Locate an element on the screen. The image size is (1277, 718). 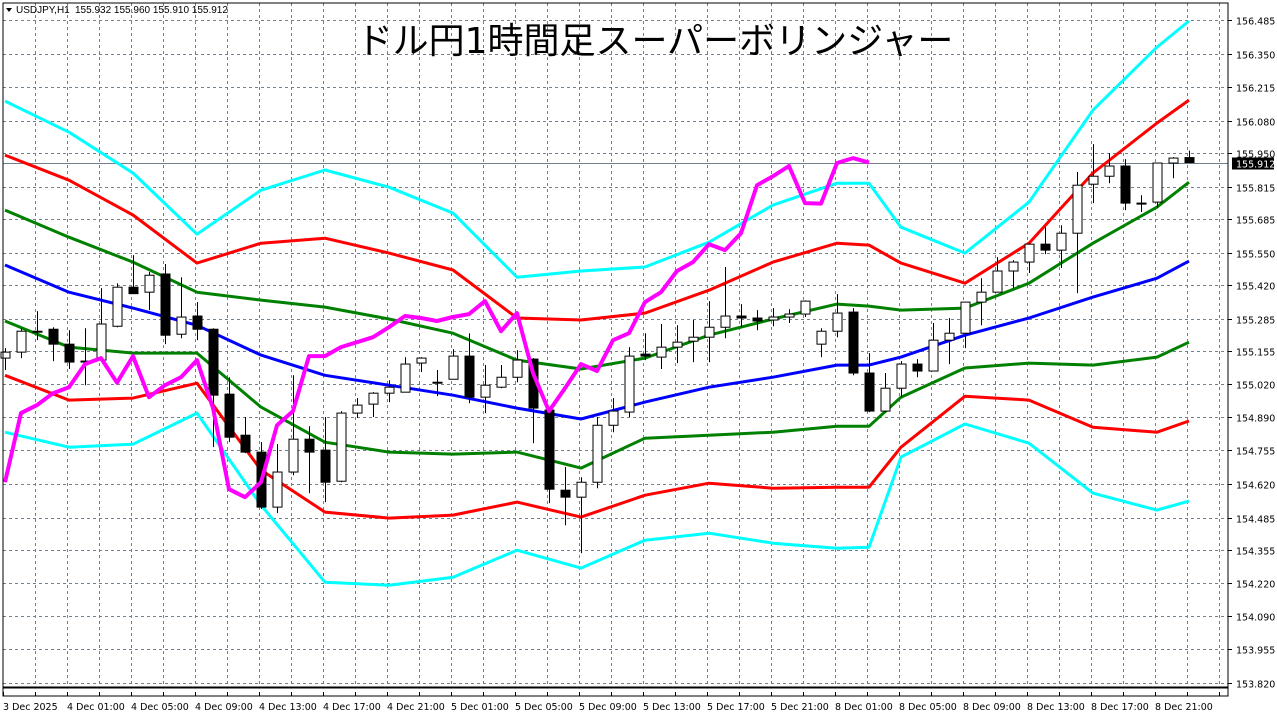
time-label: 5 Dec 21:00 is located at coordinates (800, 707).